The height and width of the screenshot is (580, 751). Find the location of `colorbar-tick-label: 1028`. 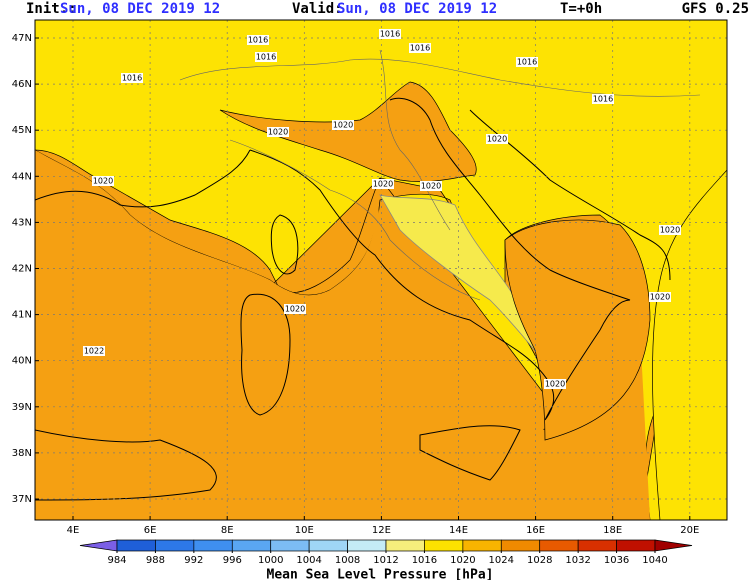

colorbar-tick-label: 1028 is located at coordinates (539, 560).